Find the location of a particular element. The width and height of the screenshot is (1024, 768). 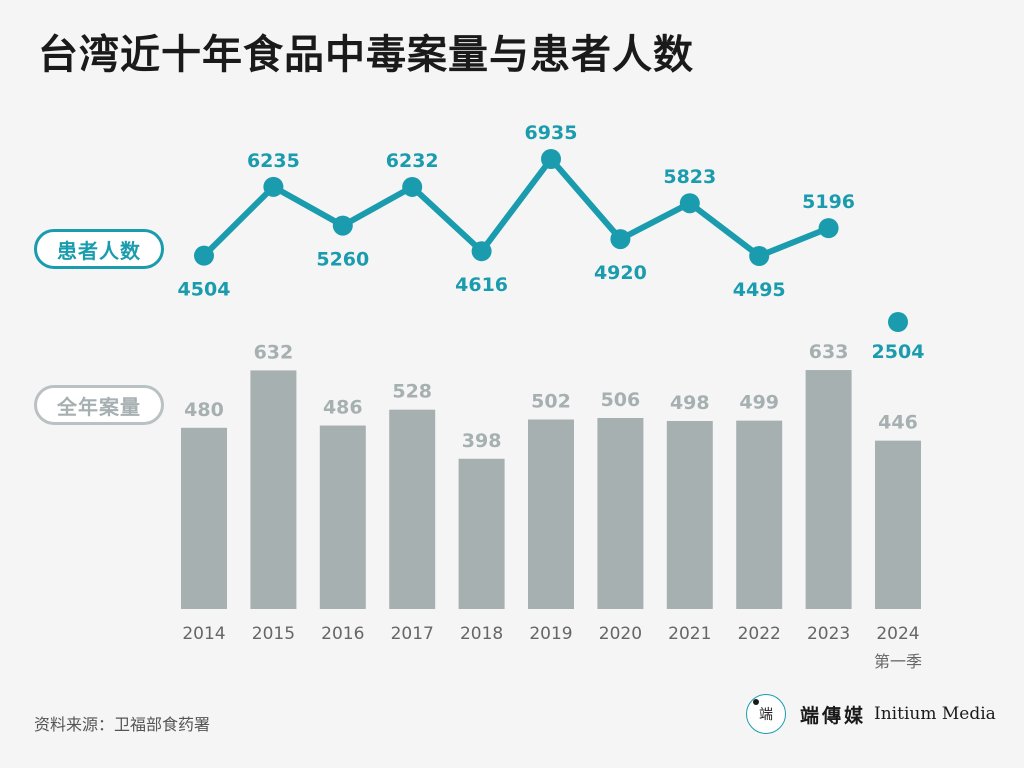

cases-series-label: 全年案量 is located at coordinates (99, 405).